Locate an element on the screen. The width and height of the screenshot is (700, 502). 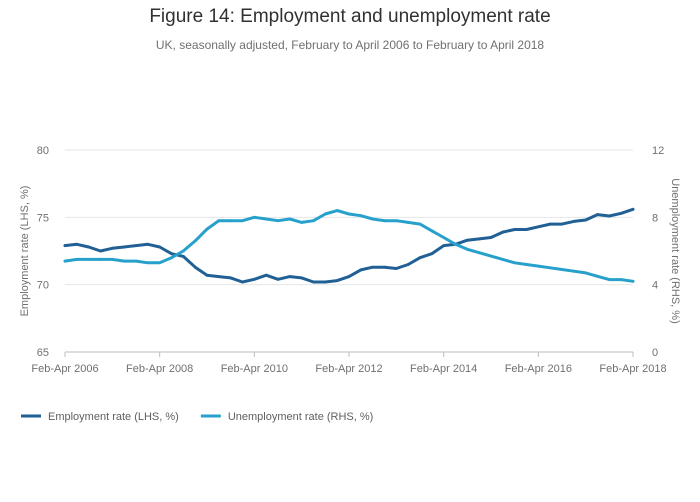
legend-label-employment: Employment rate (LHS, %) is located at coordinates (113, 417).